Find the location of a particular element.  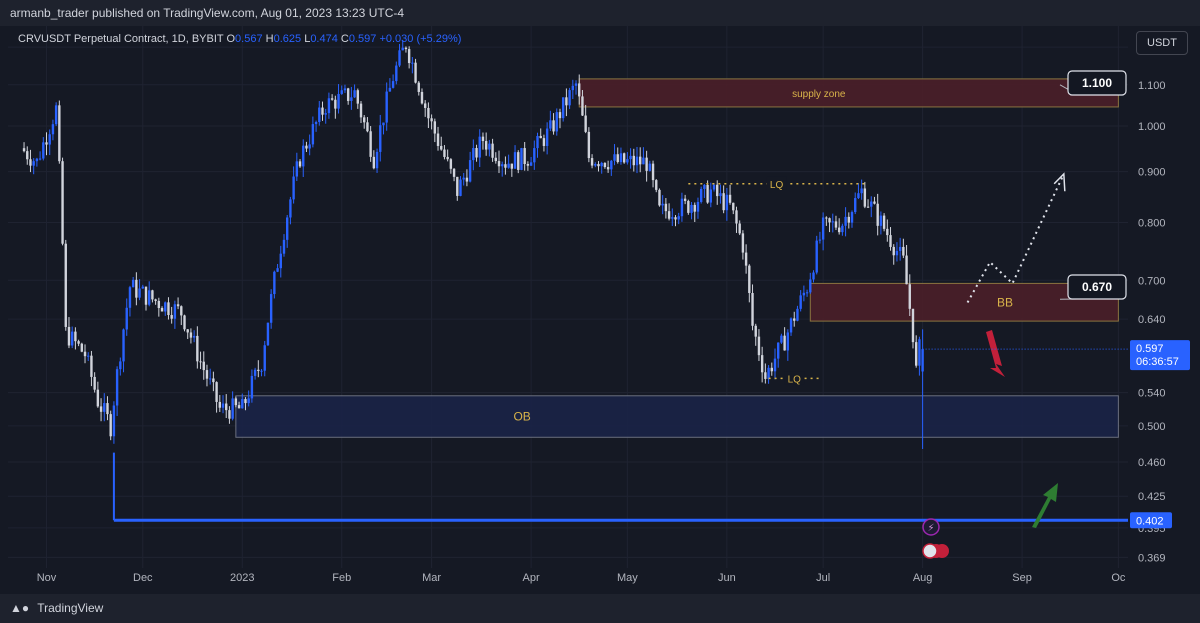

lightning-glyph-icon: ⚡ is located at coordinates (930, 528).